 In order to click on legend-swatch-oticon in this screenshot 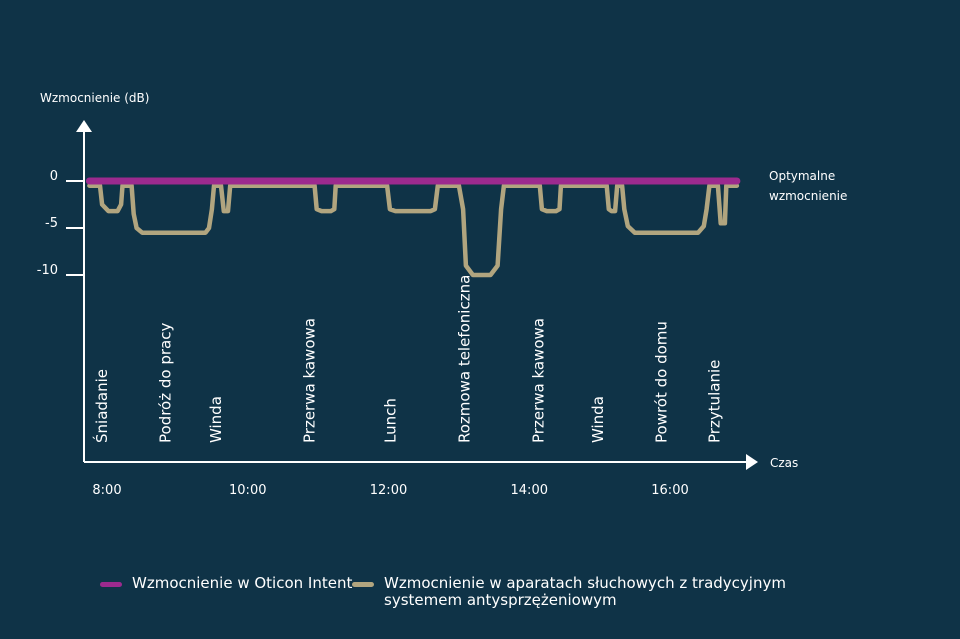, I will do `click(111, 584)`.